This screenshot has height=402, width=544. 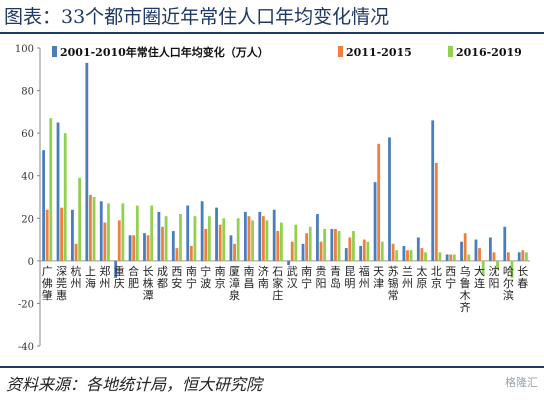 I want to click on watermark: 格隆汇, so click(x=521, y=382).